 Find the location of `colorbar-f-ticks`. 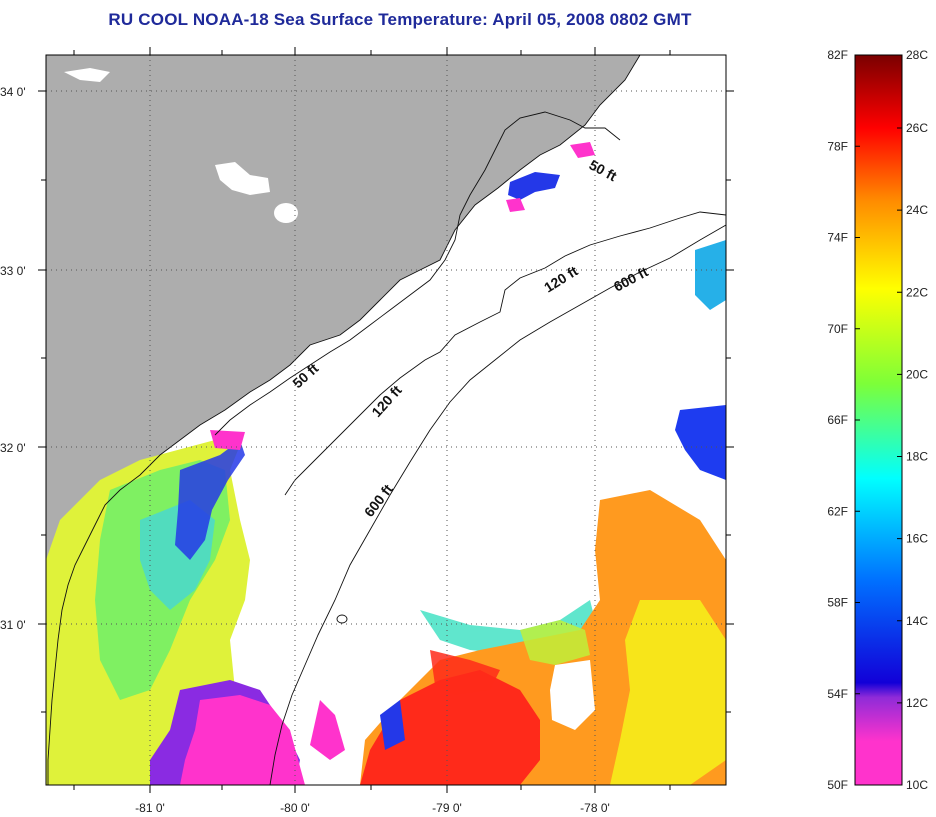

colorbar-f-ticks is located at coordinates (857, 420).